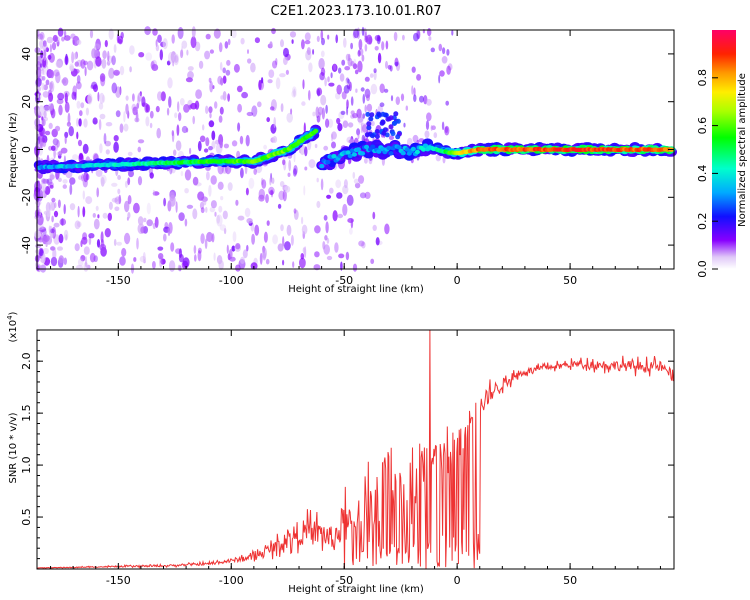 The height and width of the screenshot is (600, 750). I want to click on svg-text: (x104), so click(12, 326).